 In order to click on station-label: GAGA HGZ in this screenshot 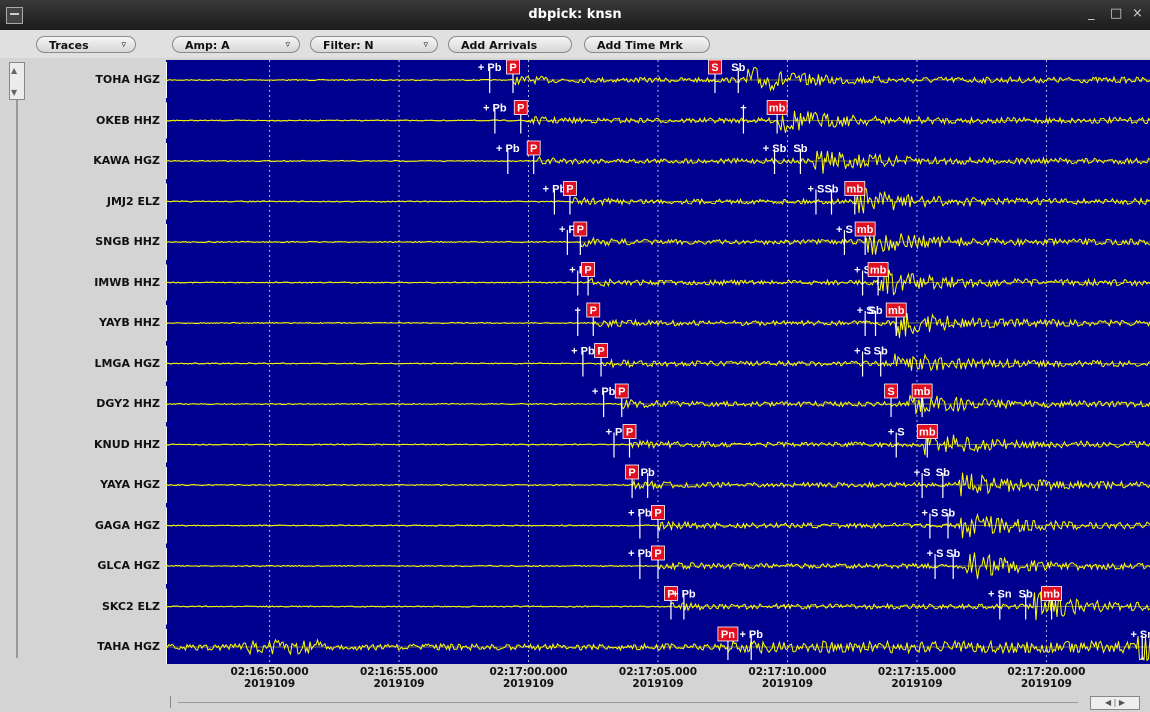, I will do `click(127, 525)`.